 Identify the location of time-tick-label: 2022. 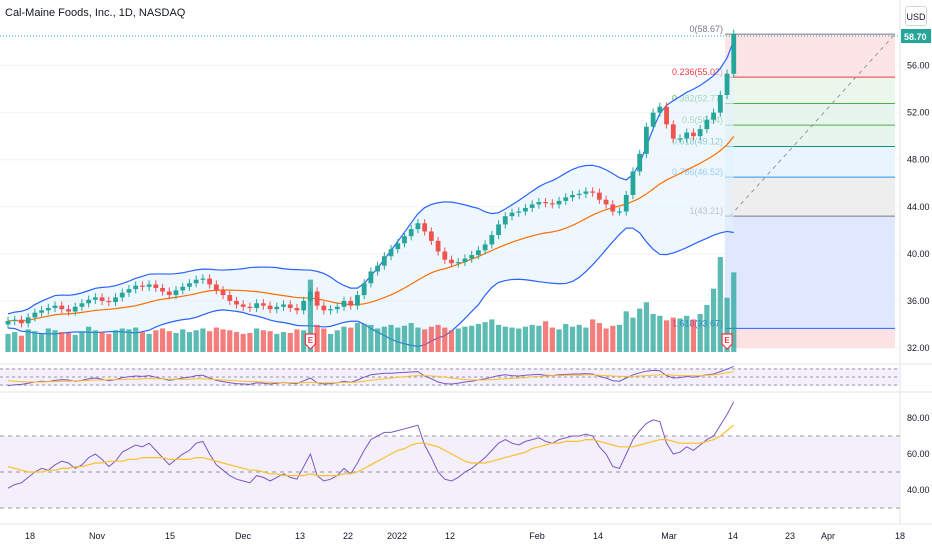
(397, 536).